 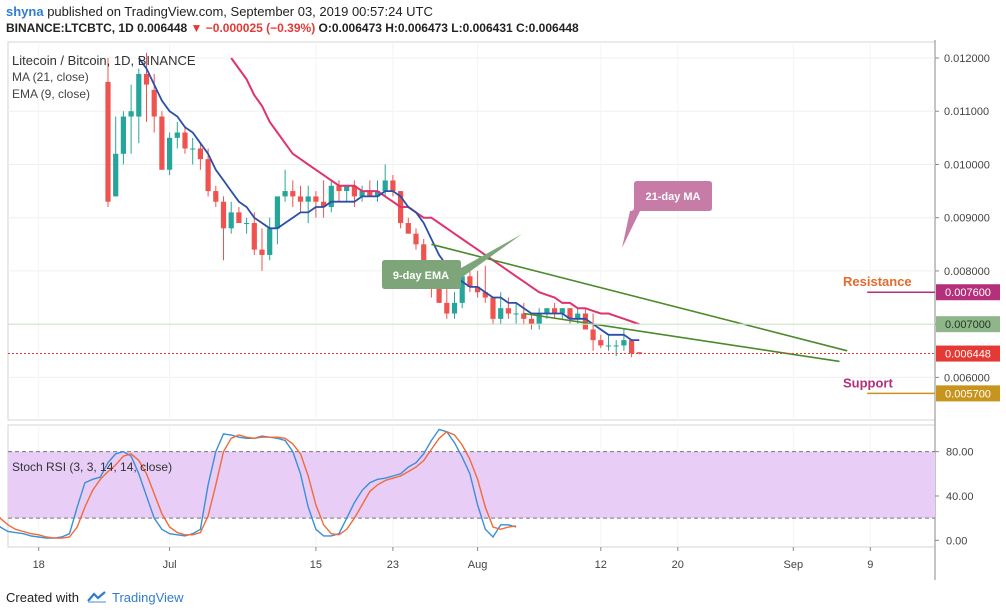 What do you see at coordinates (967, 59) in the screenshot?
I see `price-tick-label: 0.012000` at bounding box center [967, 59].